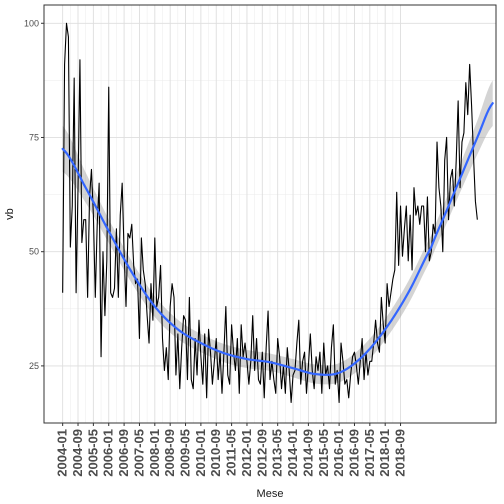 This screenshot has height=504, width=504. What do you see at coordinates (34, 194) in the screenshot?
I see `y-axis: 25 50 75 100` at bounding box center [34, 194].